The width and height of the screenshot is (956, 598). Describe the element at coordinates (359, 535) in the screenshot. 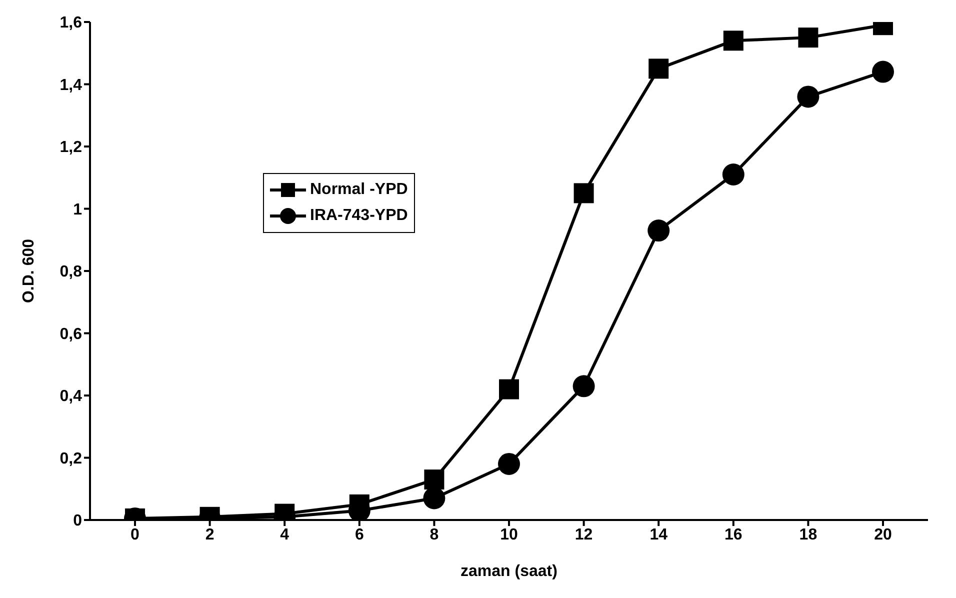

I see `x-tick-label: 6` at that location.